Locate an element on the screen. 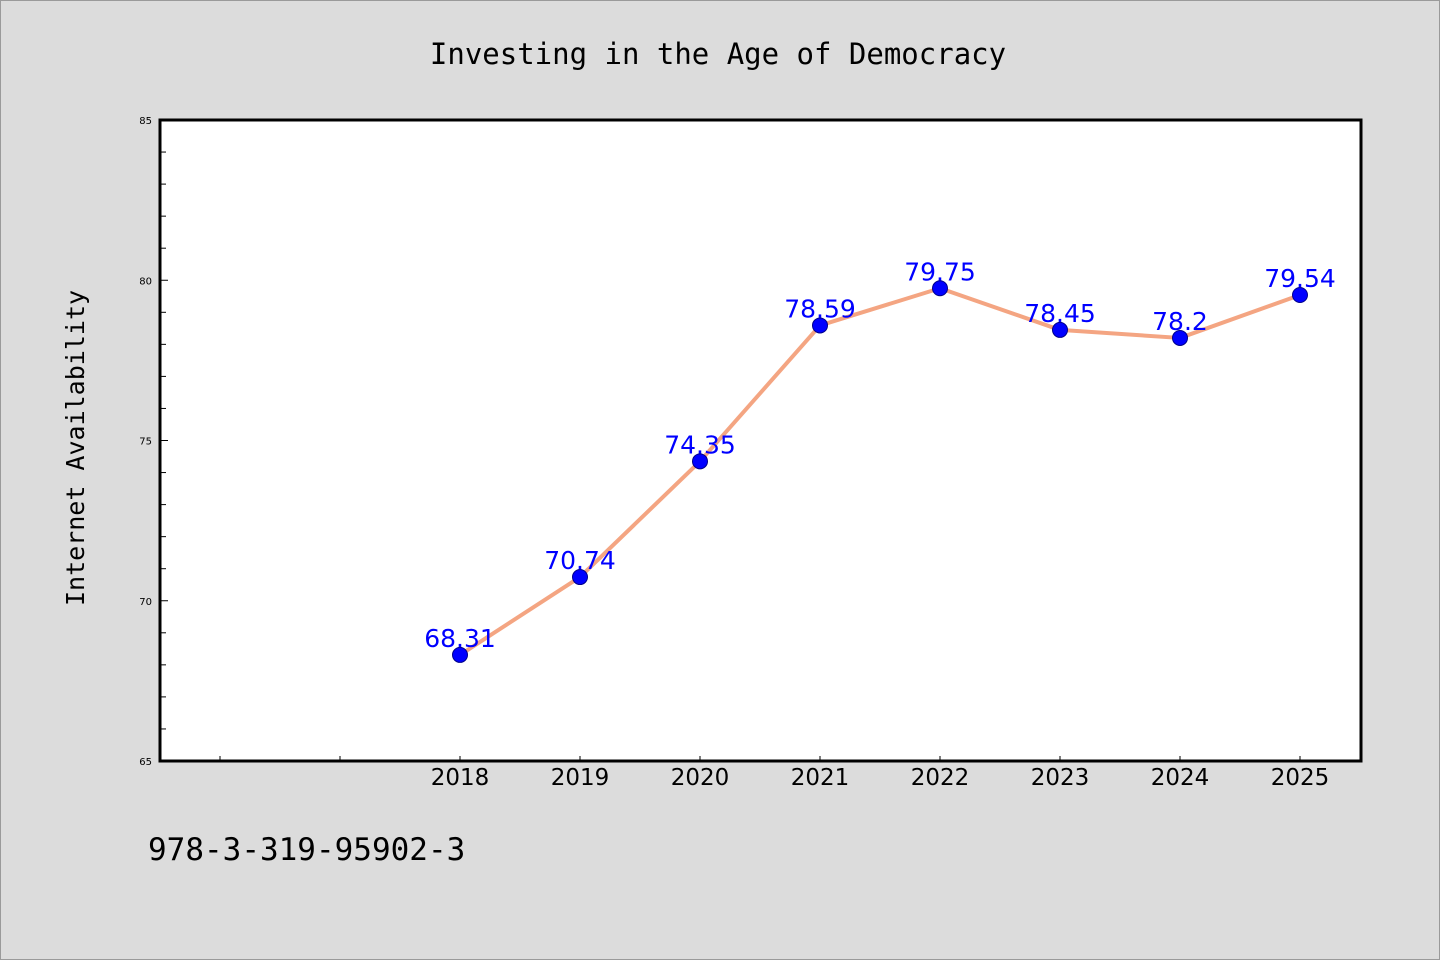 This screenshot has height=960, width=1440. data-label: 70.74 is located at coordinates (580, 560).